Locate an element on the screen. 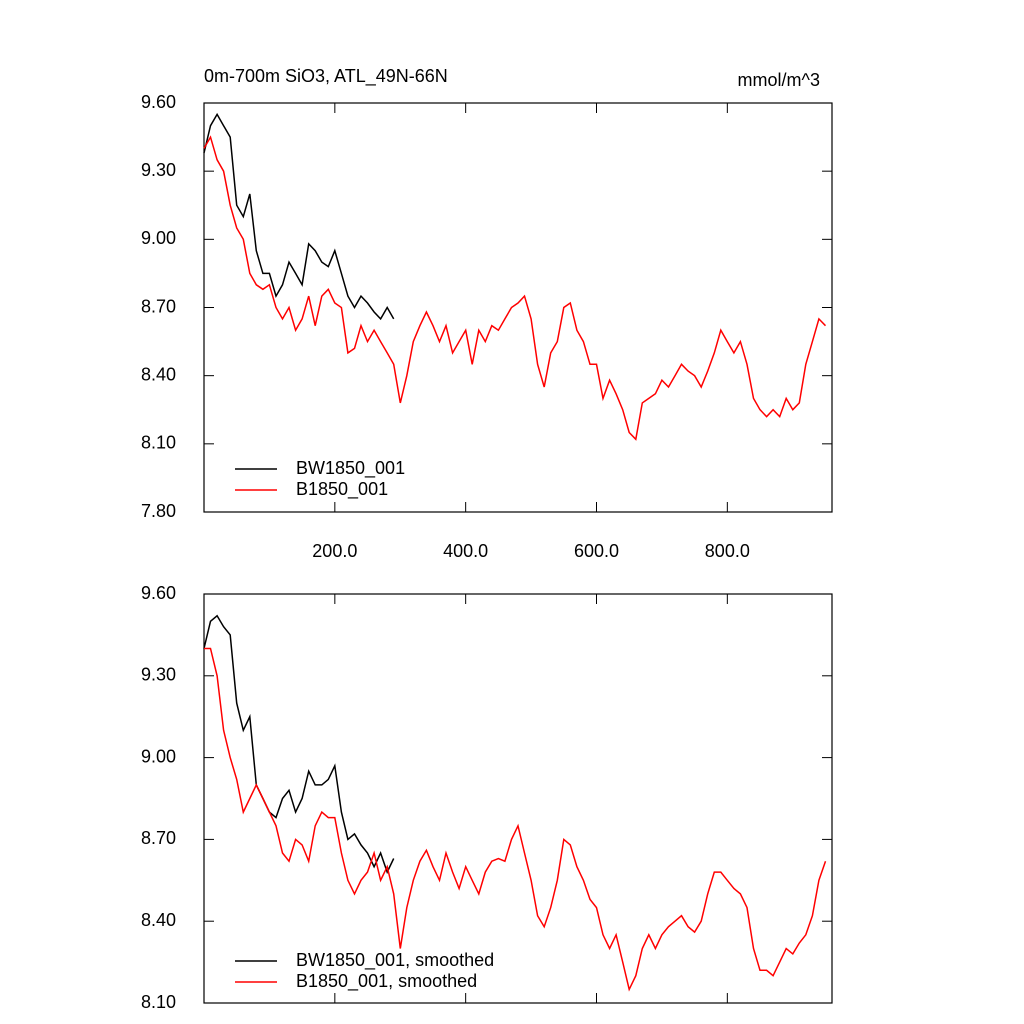  y-tick-label: 7.80 is located at coordinates (158, 511).